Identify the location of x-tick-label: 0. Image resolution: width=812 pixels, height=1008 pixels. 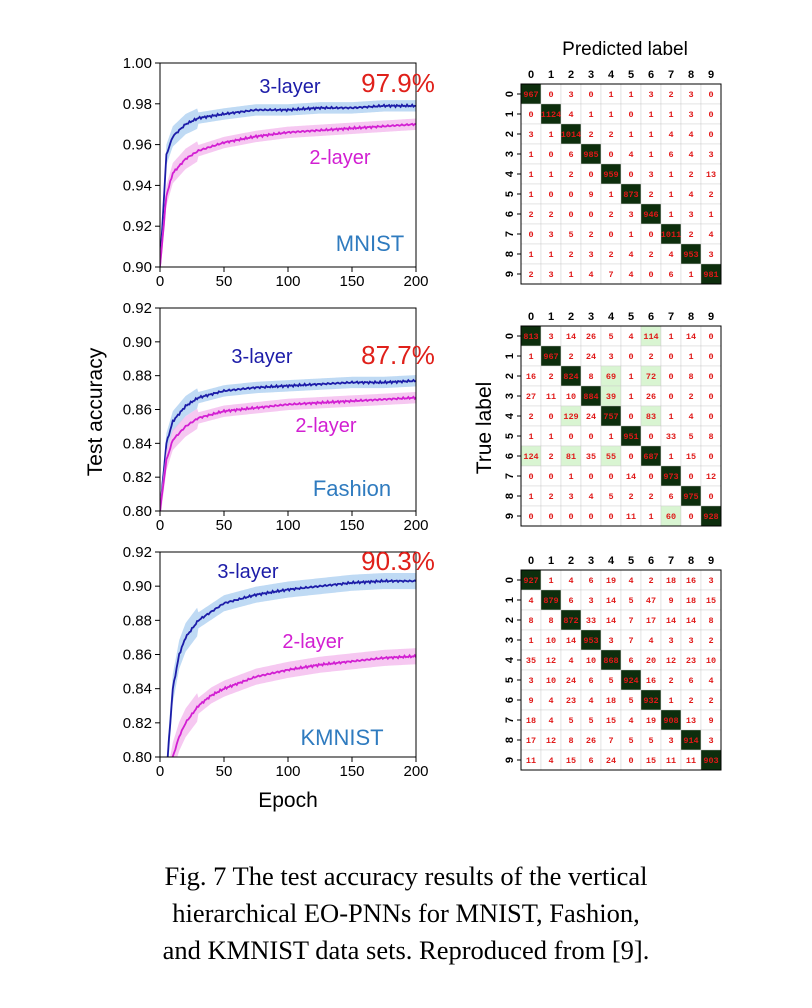
(160, 281).